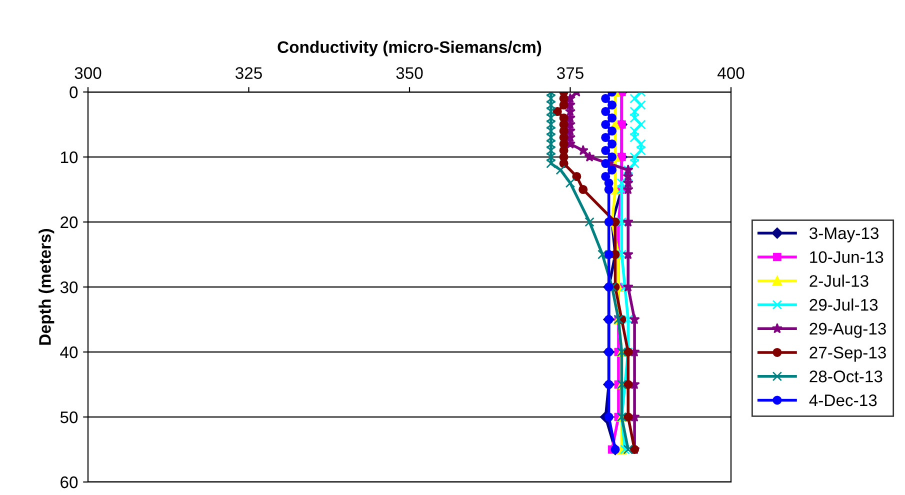 The width and height of the screenshot is (905, 495). What do you see at coordinates (570, 73) in the screenshot?
I see `x-tick-label: 375` at bounding box center [570, 73].